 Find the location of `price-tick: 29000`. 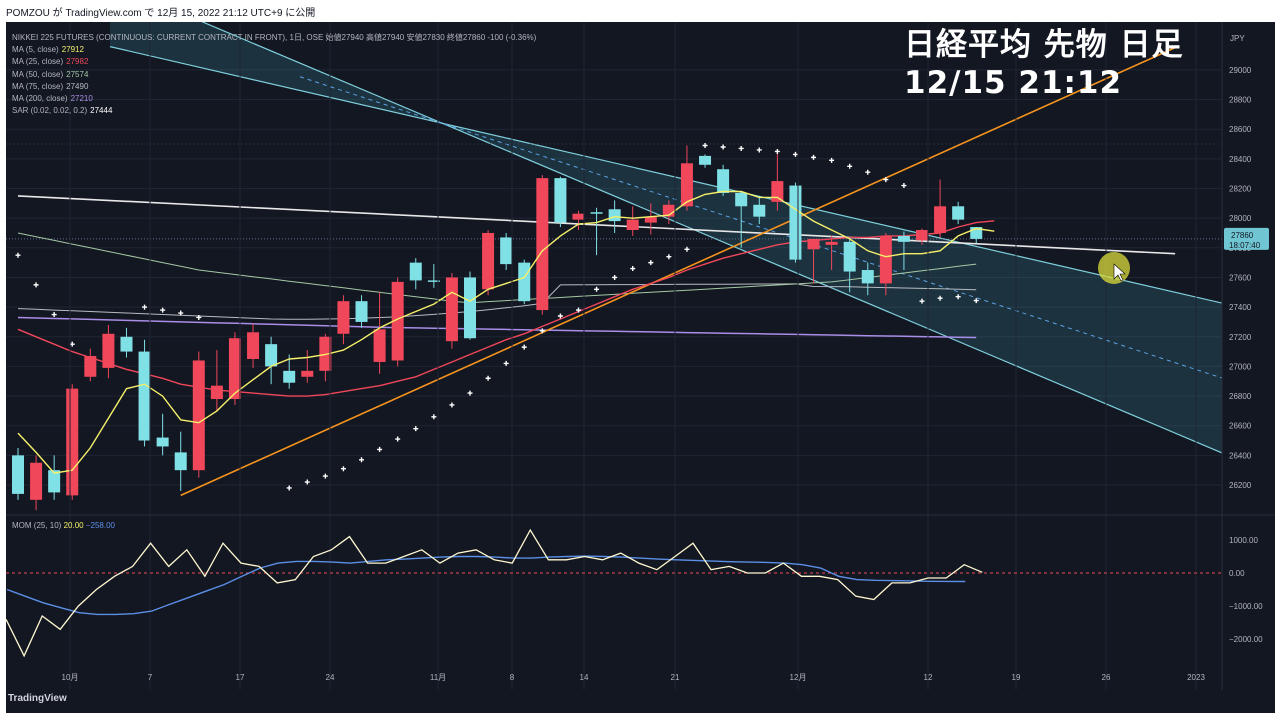

price-tick: 29000 is located at coordinates (1240, 70).